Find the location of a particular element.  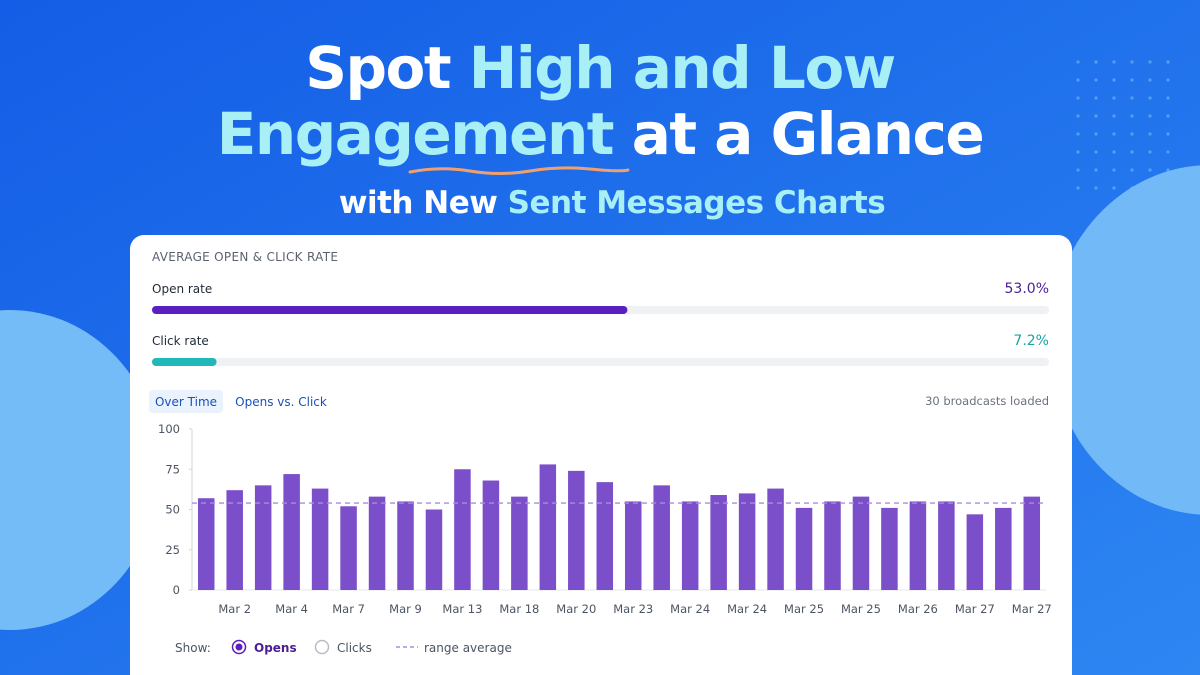

headline-text: Spot is located at coordinates (387, 68).